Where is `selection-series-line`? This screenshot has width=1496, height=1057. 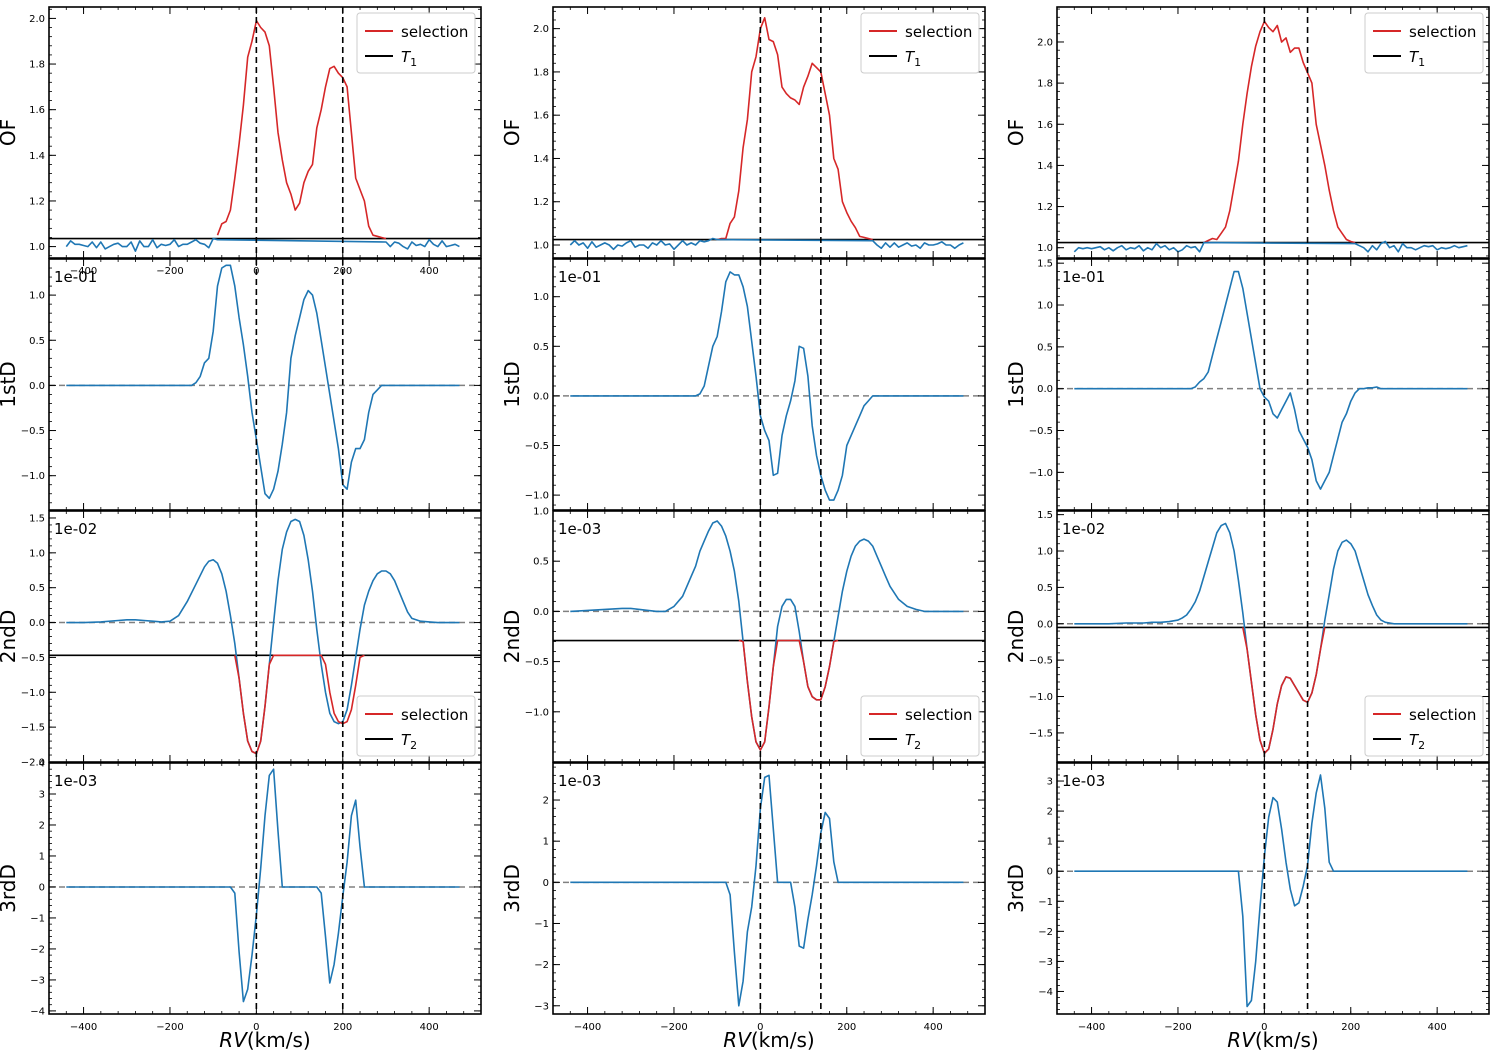 selection-series-line is located at coordinates (788, 695).